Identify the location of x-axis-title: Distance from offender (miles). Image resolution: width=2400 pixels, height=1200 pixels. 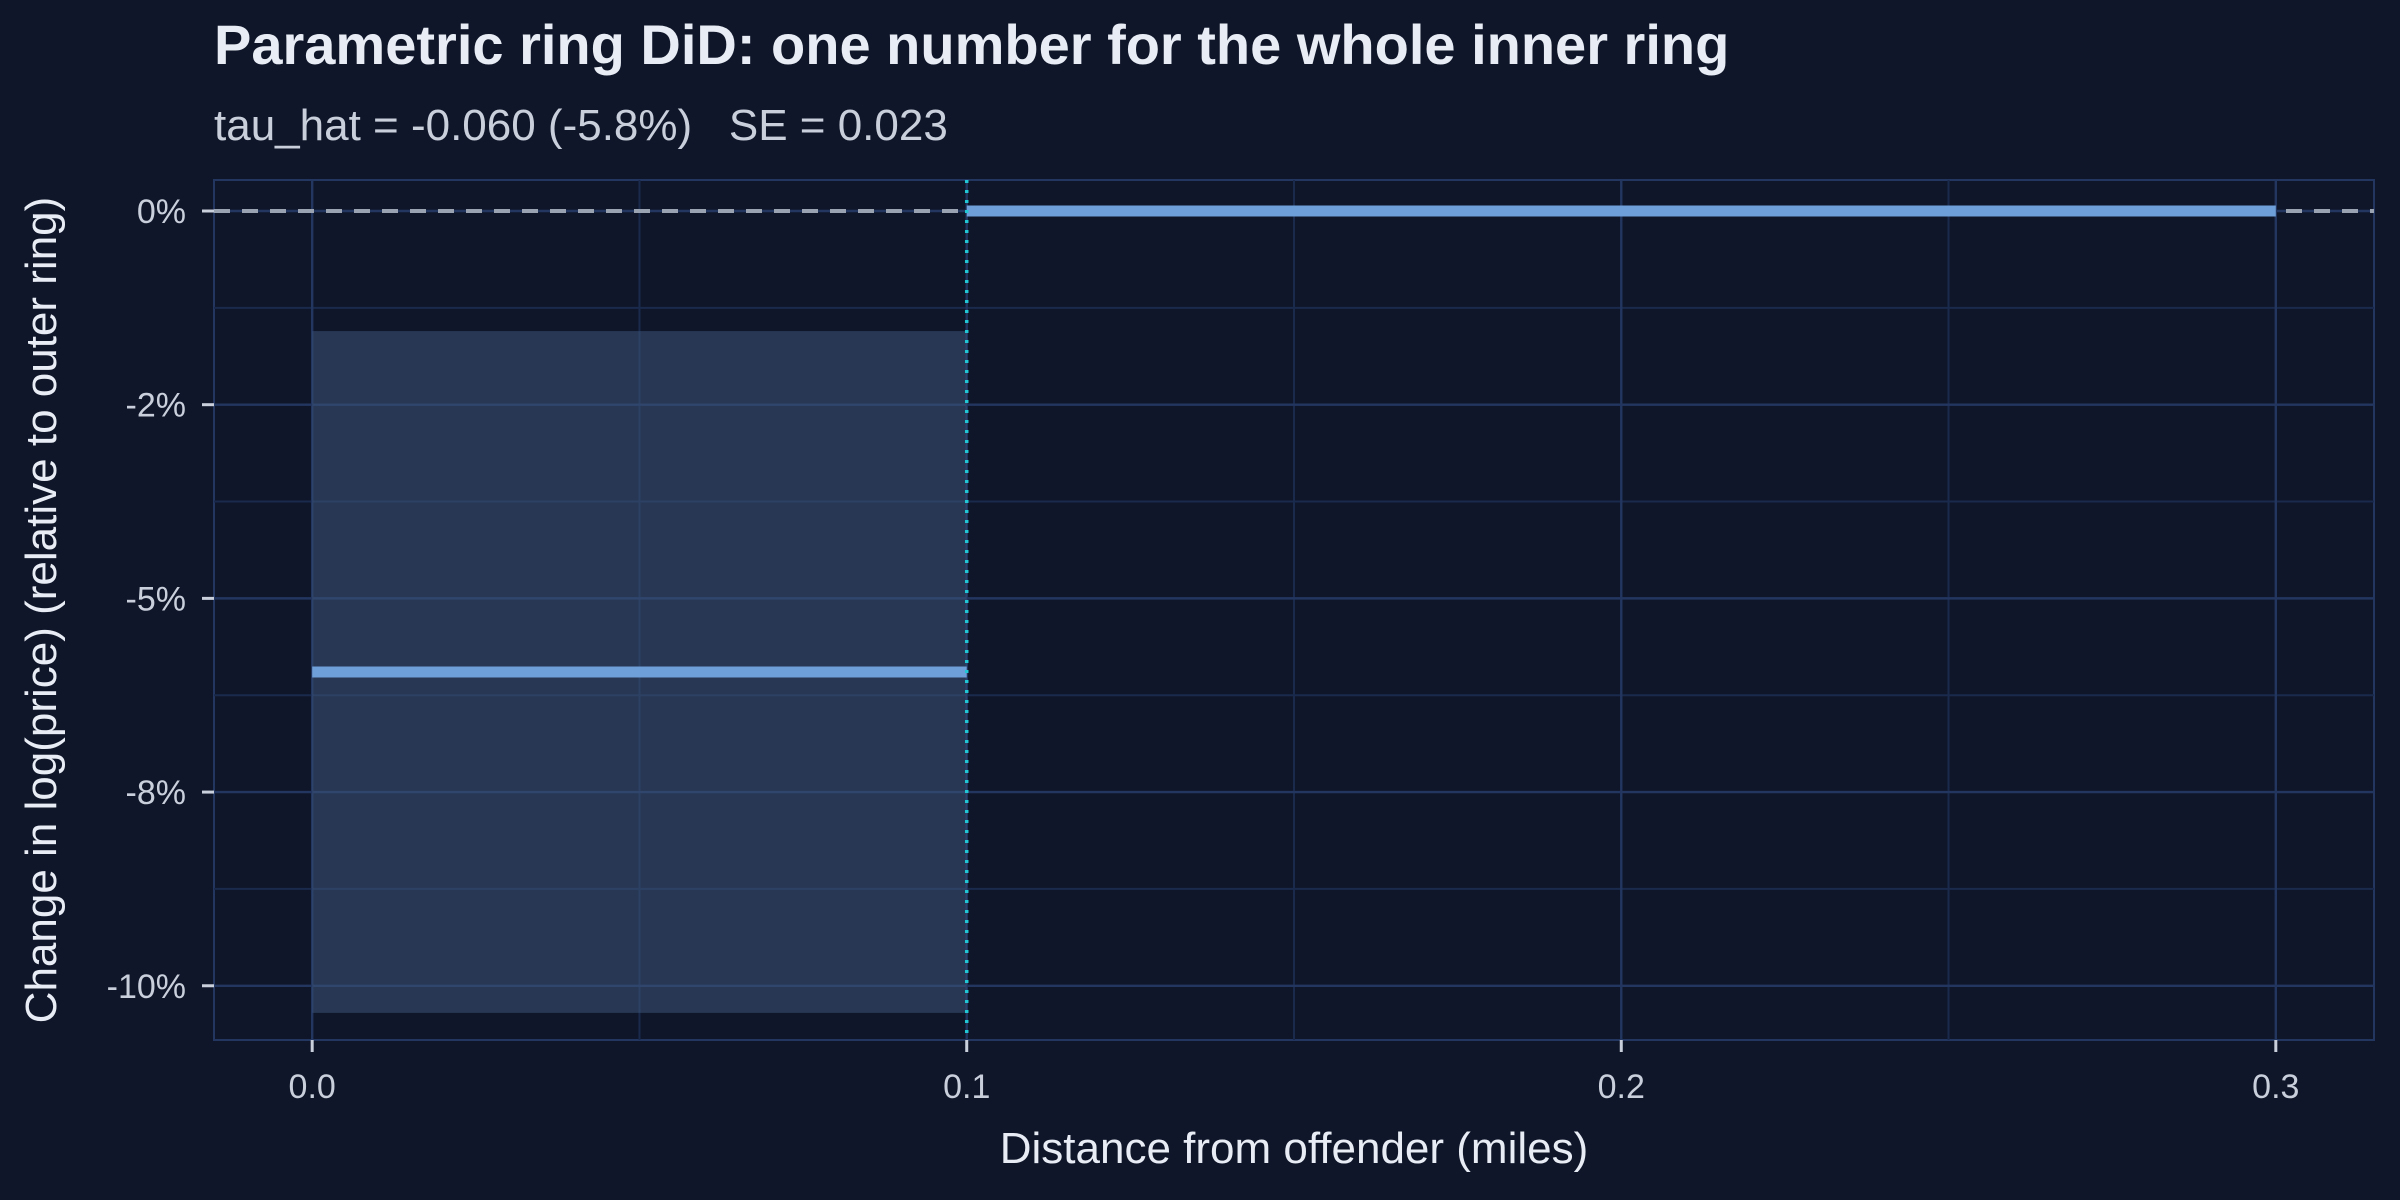
(1294, 1148).